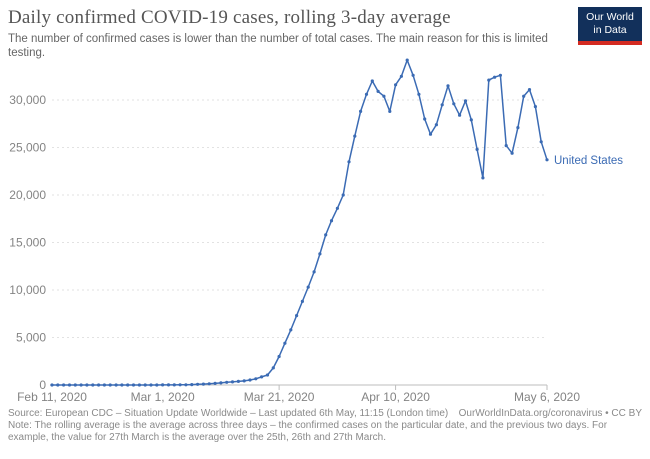  Describe the element at coordinates (31, 338) in the screenshot. I see `y-axis-label: 5,000` at that location.